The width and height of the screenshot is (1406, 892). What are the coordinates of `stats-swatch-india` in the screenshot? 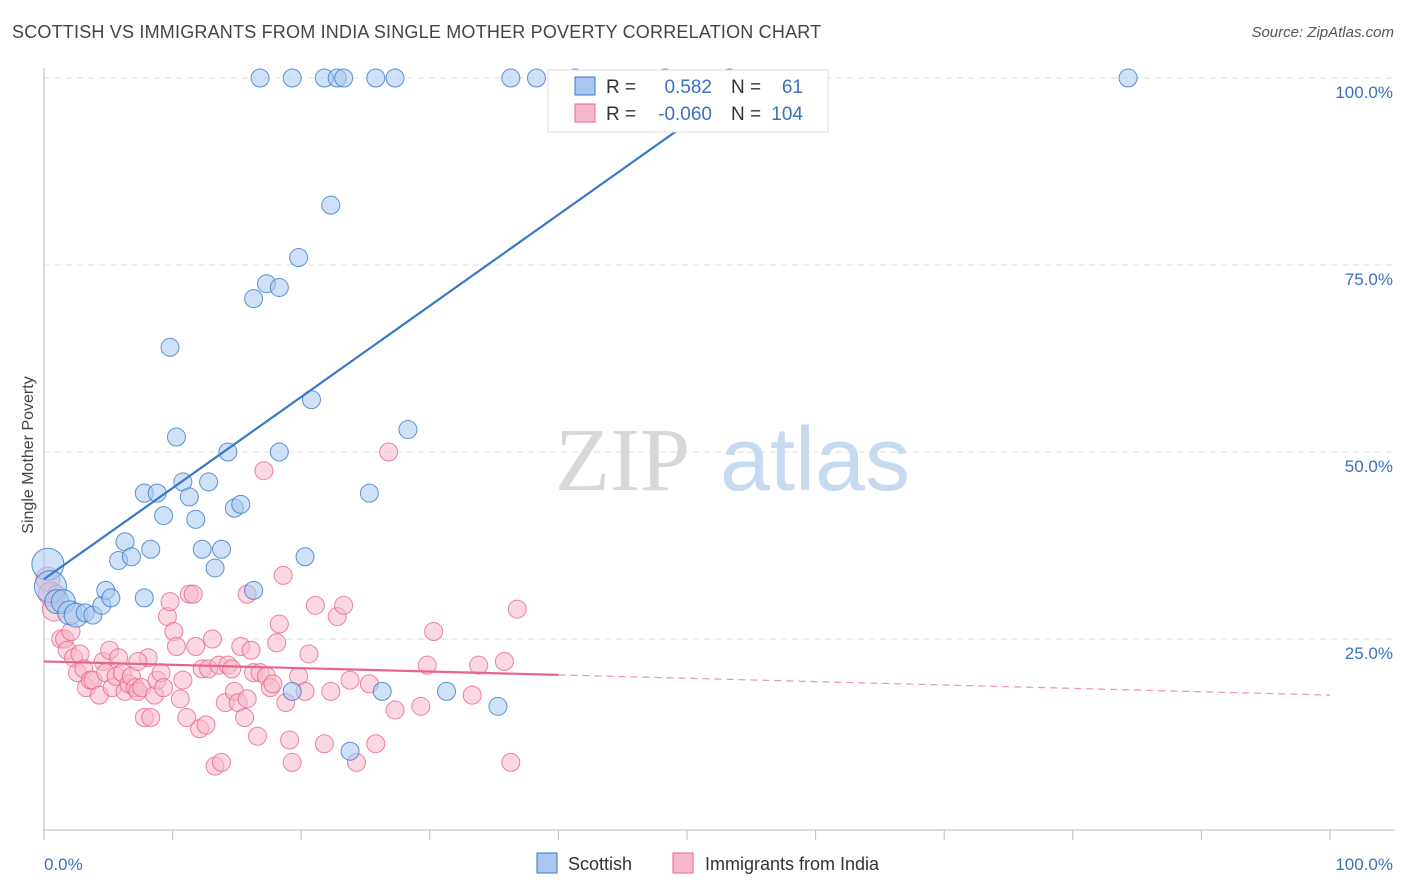 It's located at (585, 113).